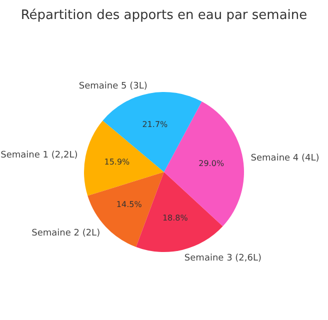  I want to click on chart-title: Répartition des apports en eau par semaine, so click(164, 15).